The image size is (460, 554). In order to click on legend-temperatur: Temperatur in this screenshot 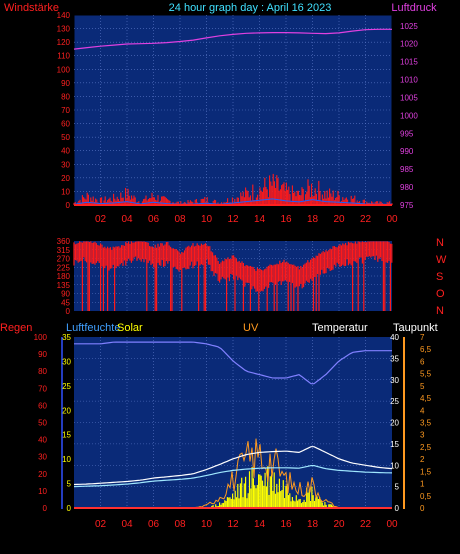, I will do `click(340, 328)`.